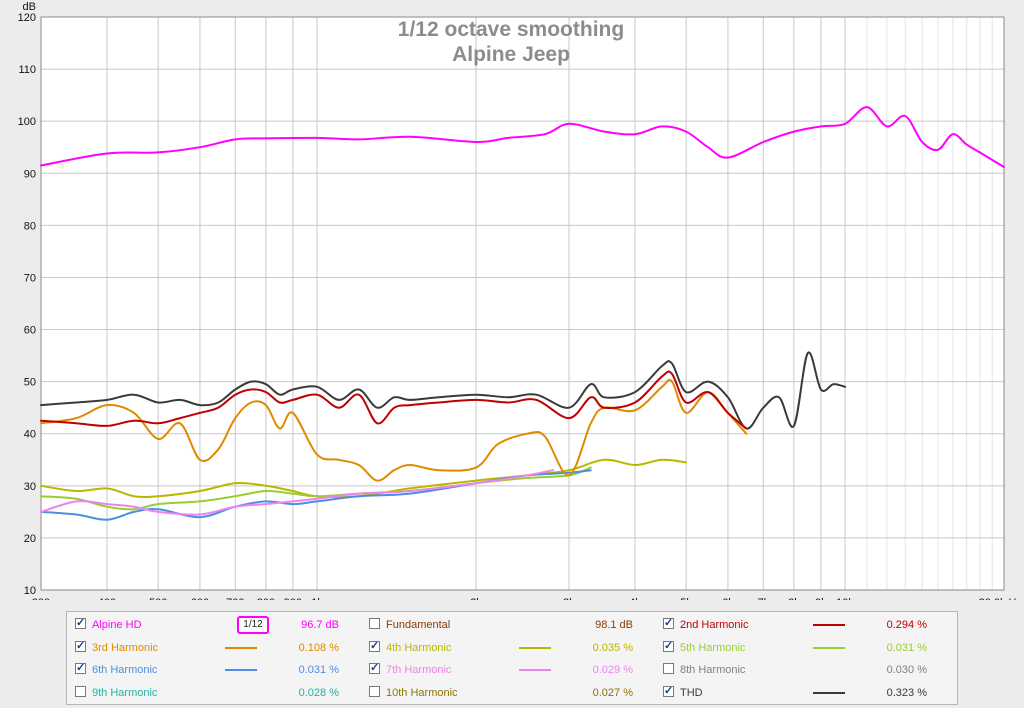 This screenshot has height=708, width=1024. Describe the element at coordinates (419, 670) in the screenshot. I see `legend-label: 7th Harmonic` at that location.